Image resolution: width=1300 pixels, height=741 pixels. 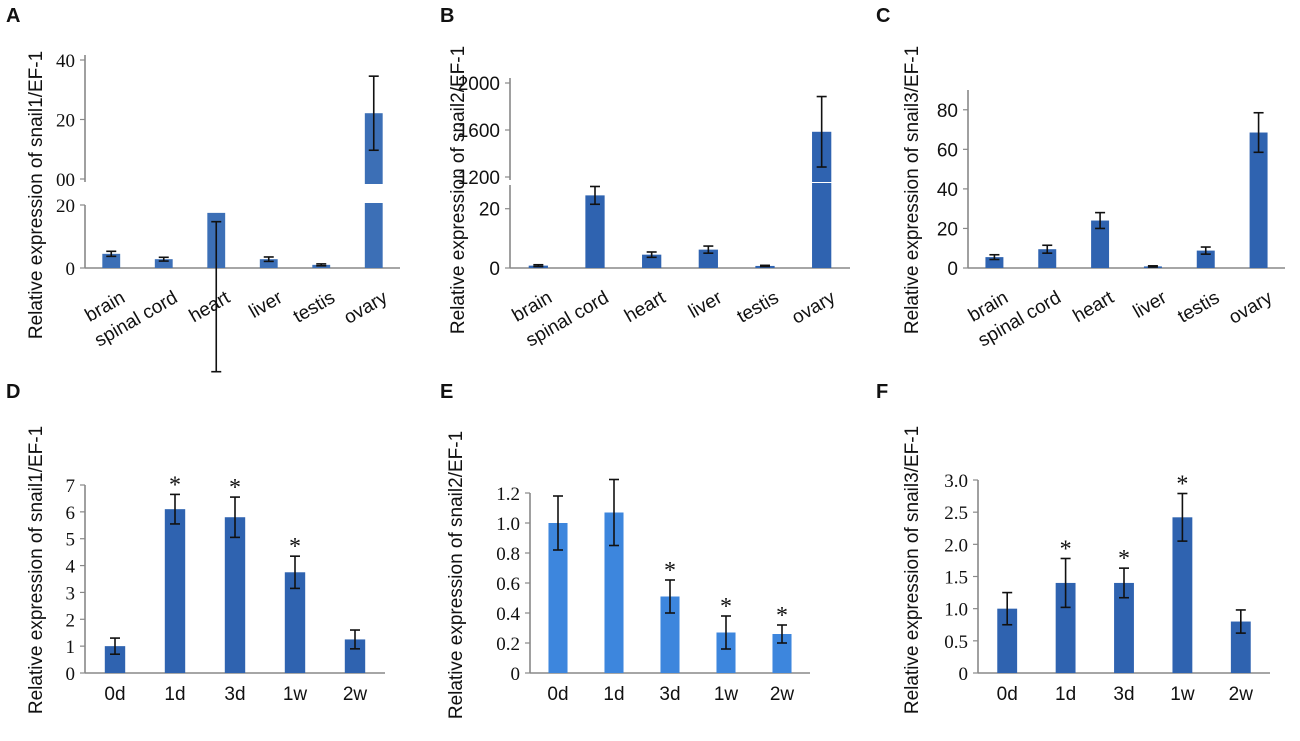 What do you see at coordinates (956, 642) in the screenshot?
I see `y-tick-label: 0.5` at bounding box center [956, 642].